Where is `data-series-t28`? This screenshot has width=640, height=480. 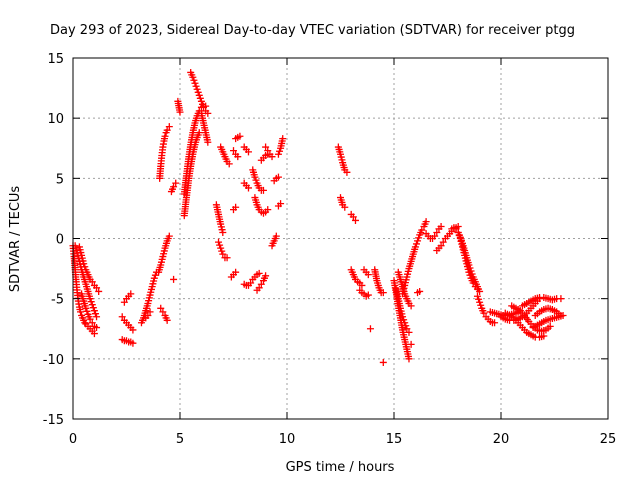
data-series-t28 is located at coordinates (258, 180).